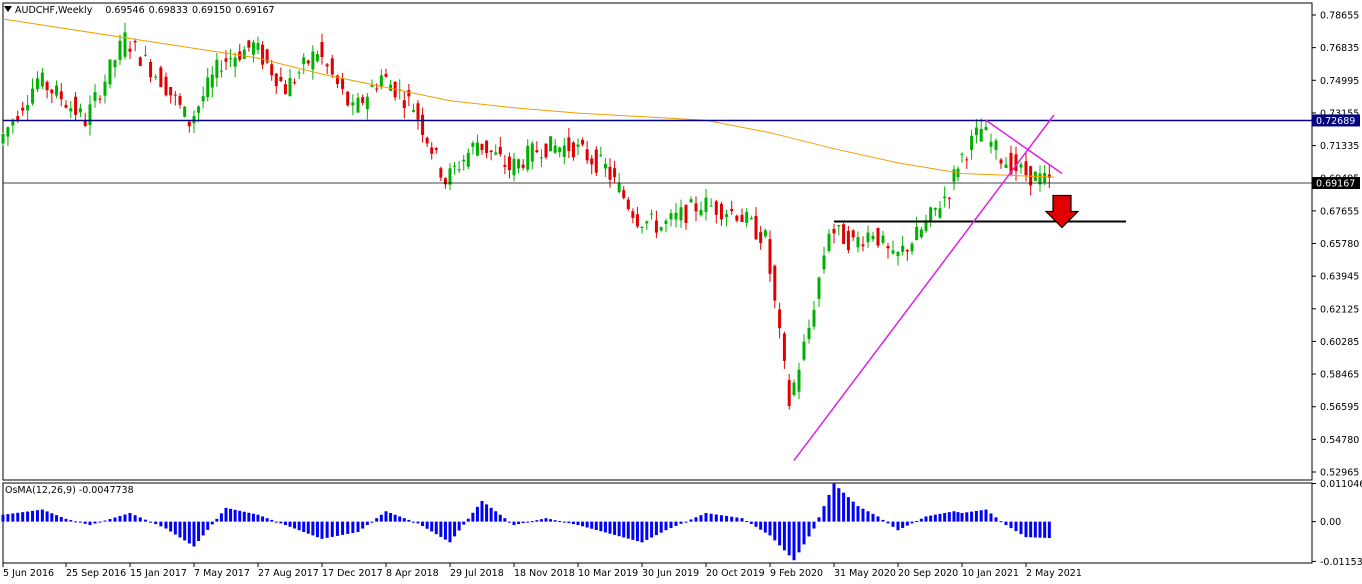  What do you see at coordinates (1024, 147) in the screenshot?
I see `descending-trendline` at bounding box center [1024, 147].